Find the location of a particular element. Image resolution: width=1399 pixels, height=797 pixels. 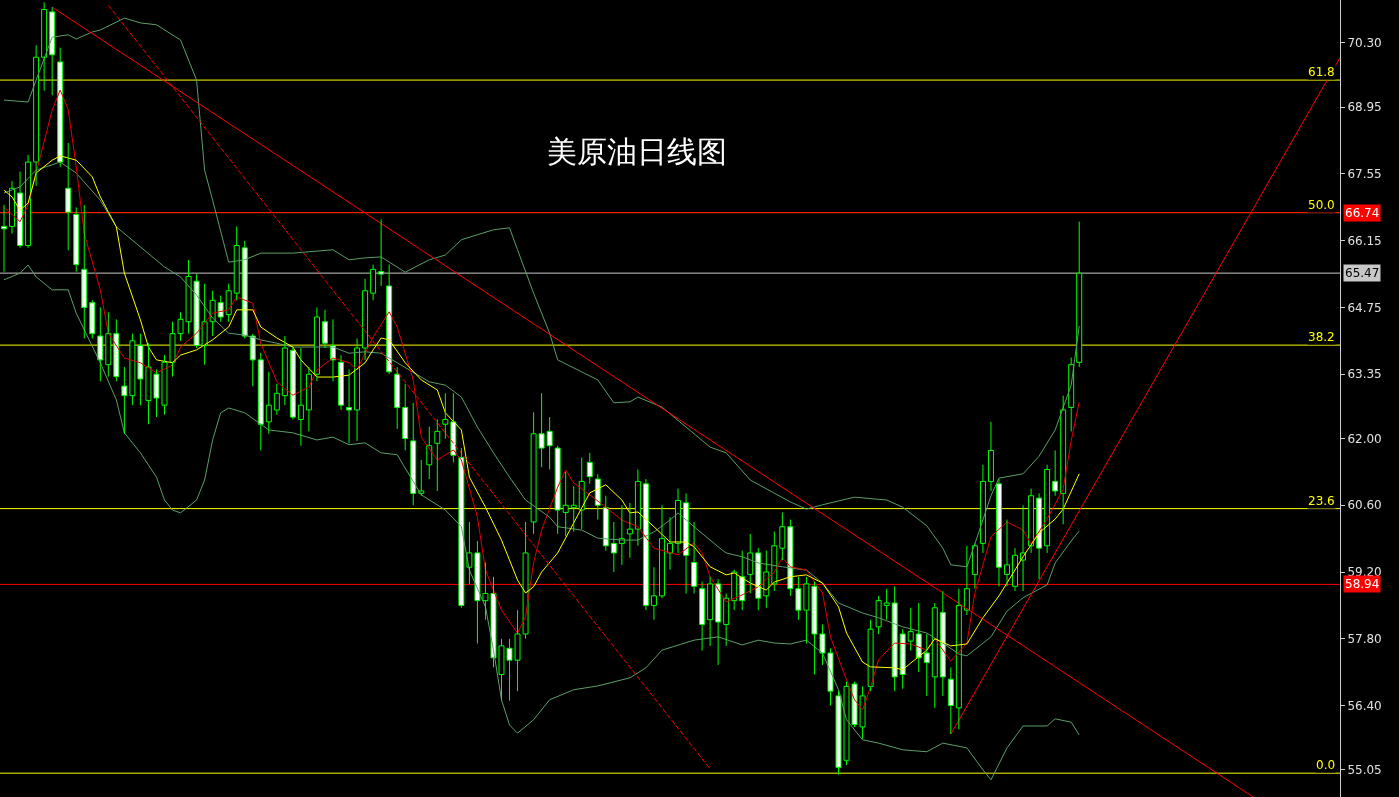

annotation: 0.0 is located at coordinates (1326, 765).